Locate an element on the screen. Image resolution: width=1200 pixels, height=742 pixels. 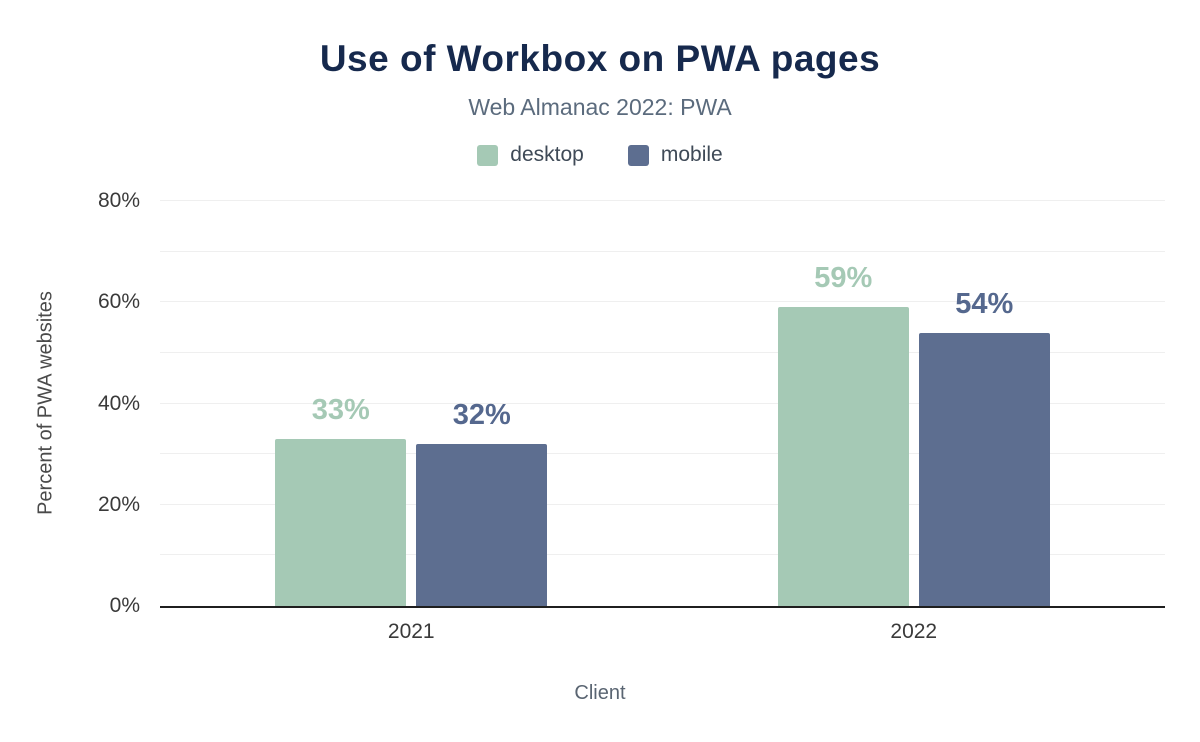
bar-2022-desktop is located at coordinates (843, 456).